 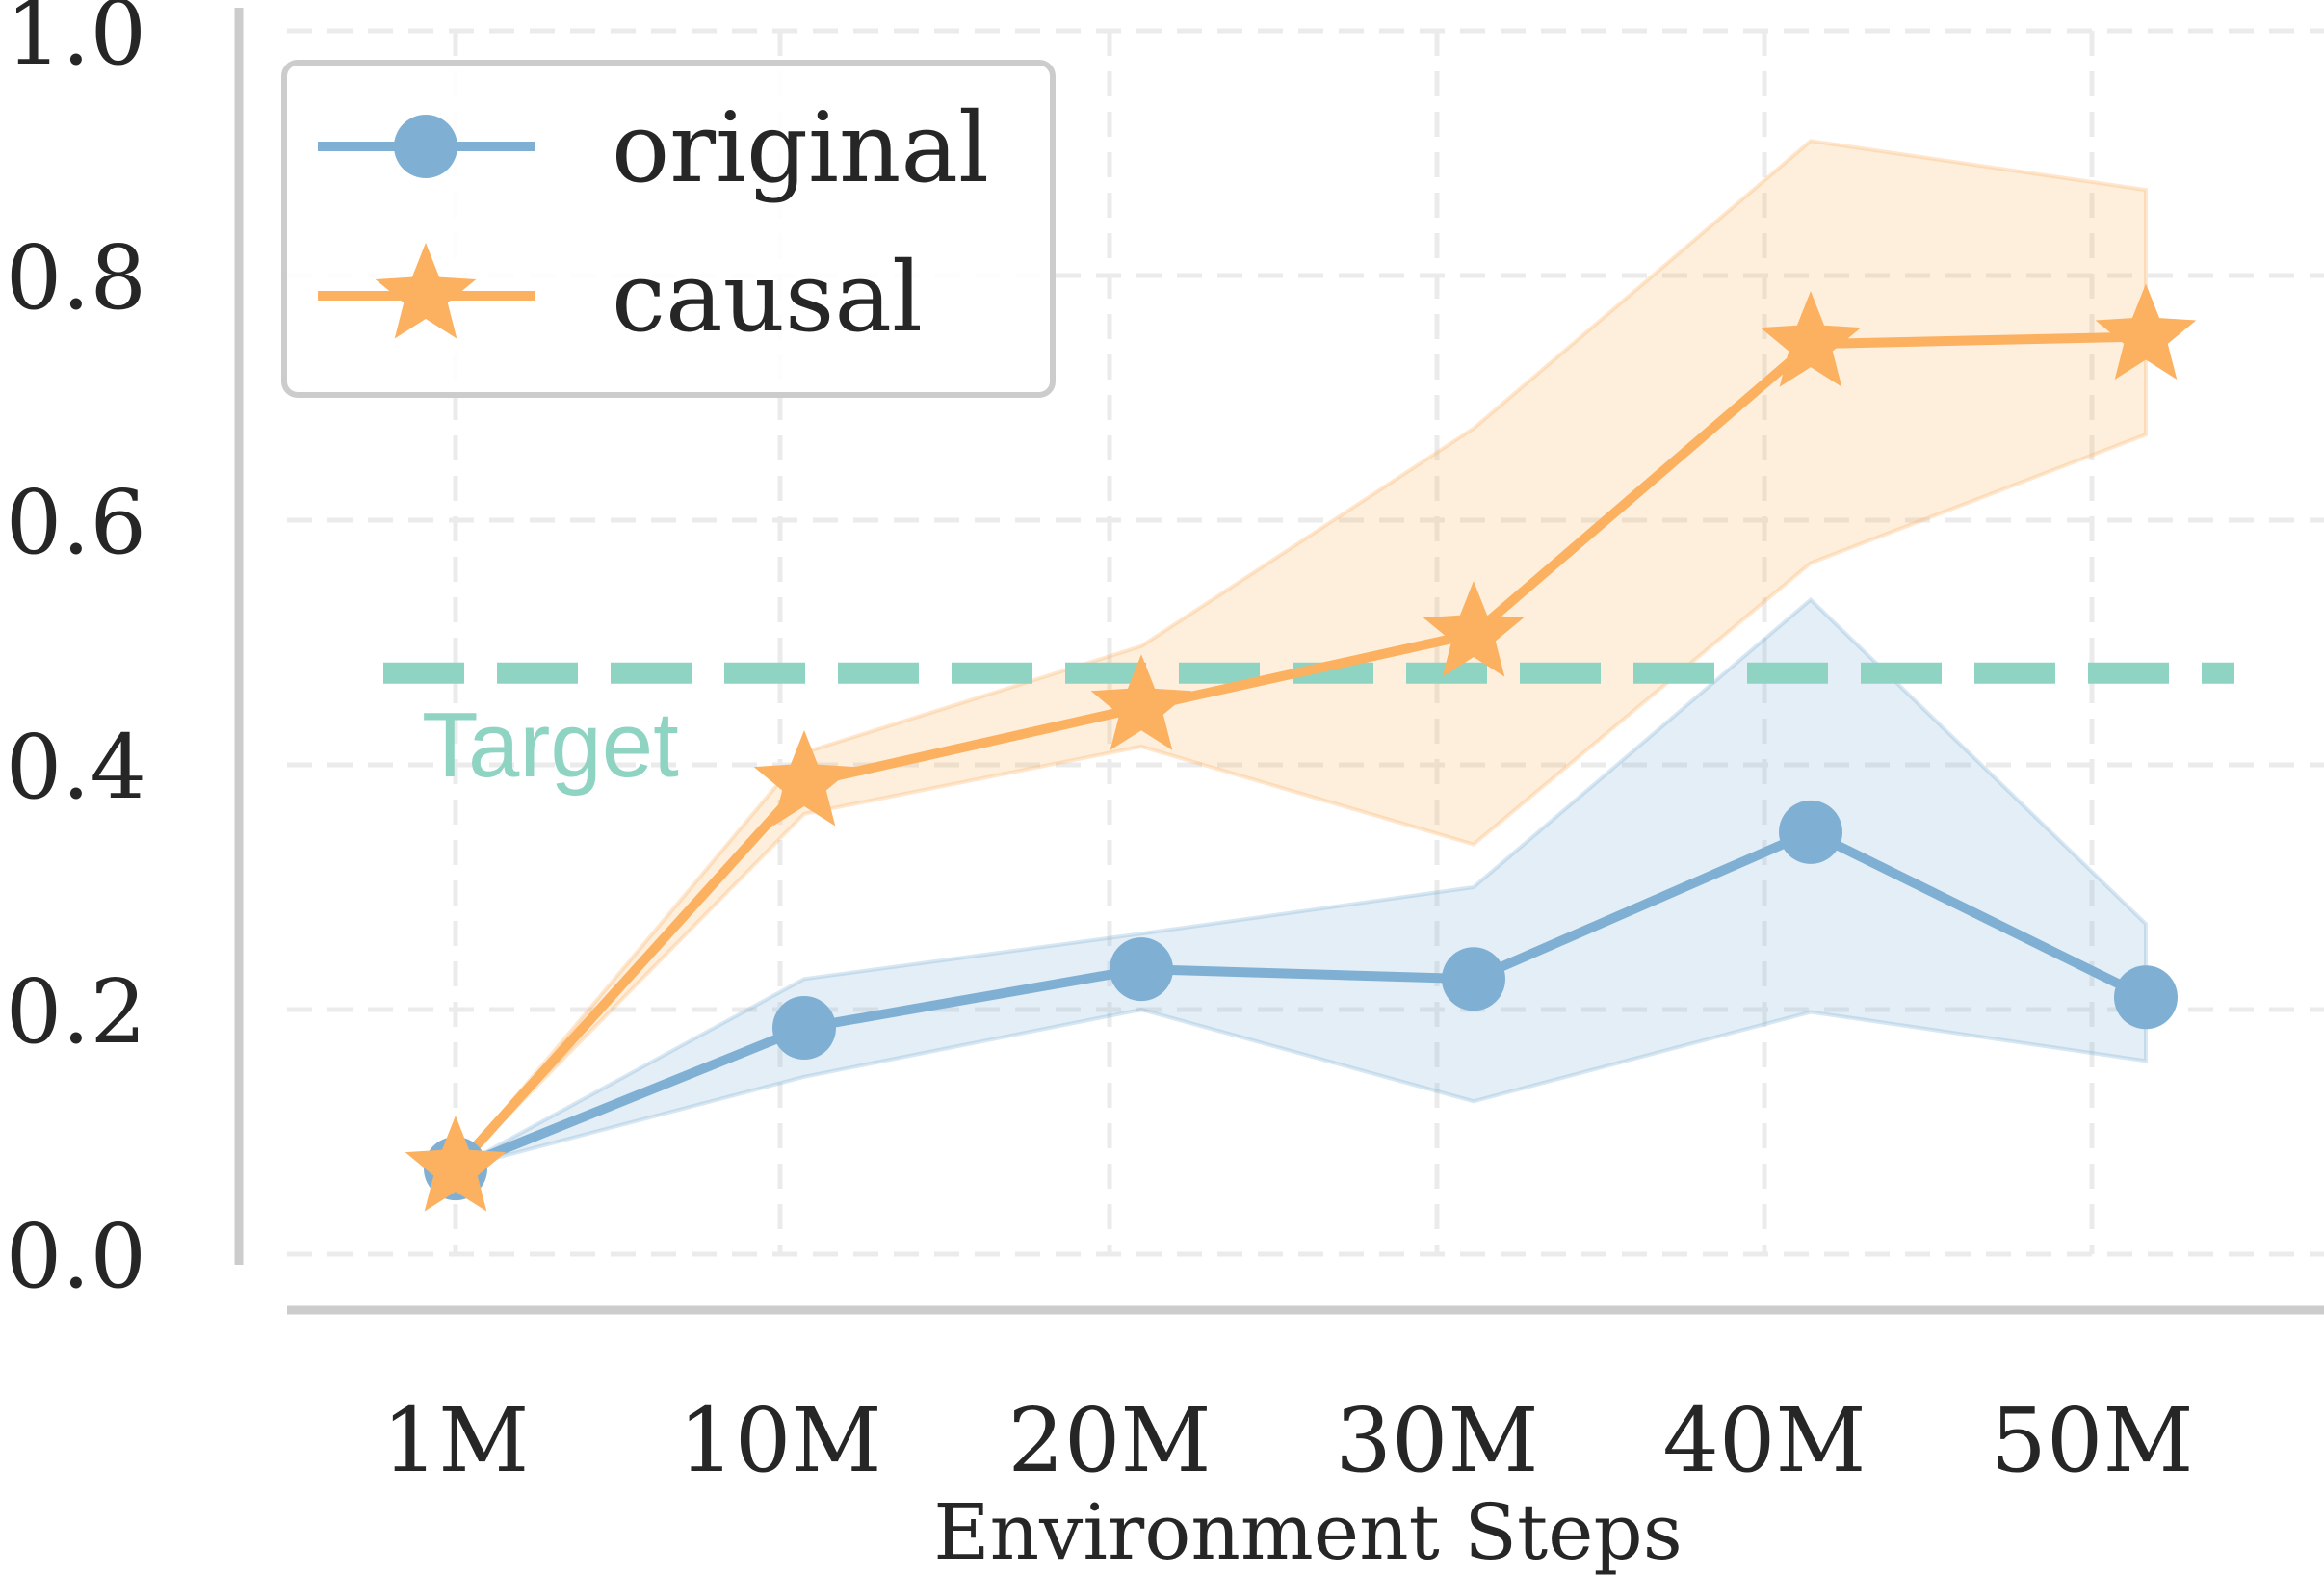 What do you see at coordinates (1764, 1441) in the screenshot?
I see `x-tick-label: 40M` at bounding box center [1764, 1441].